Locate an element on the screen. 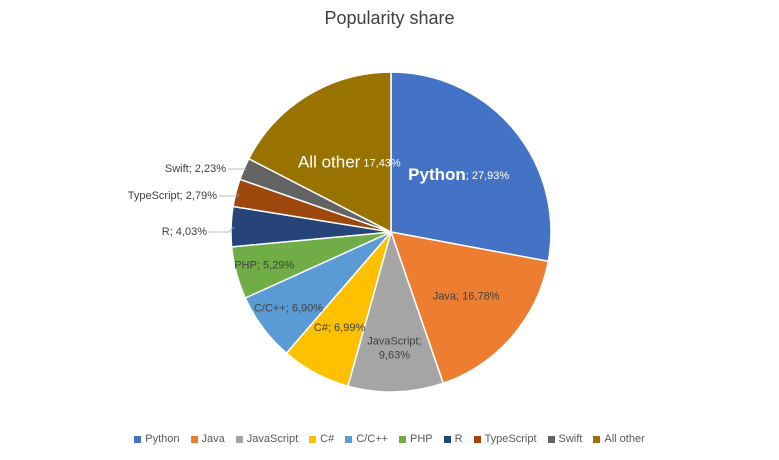 Image resolution: width=779 pixels, height=460 pixels. data-label-c: C#; 6,99% is located at coordinates (340, 328).